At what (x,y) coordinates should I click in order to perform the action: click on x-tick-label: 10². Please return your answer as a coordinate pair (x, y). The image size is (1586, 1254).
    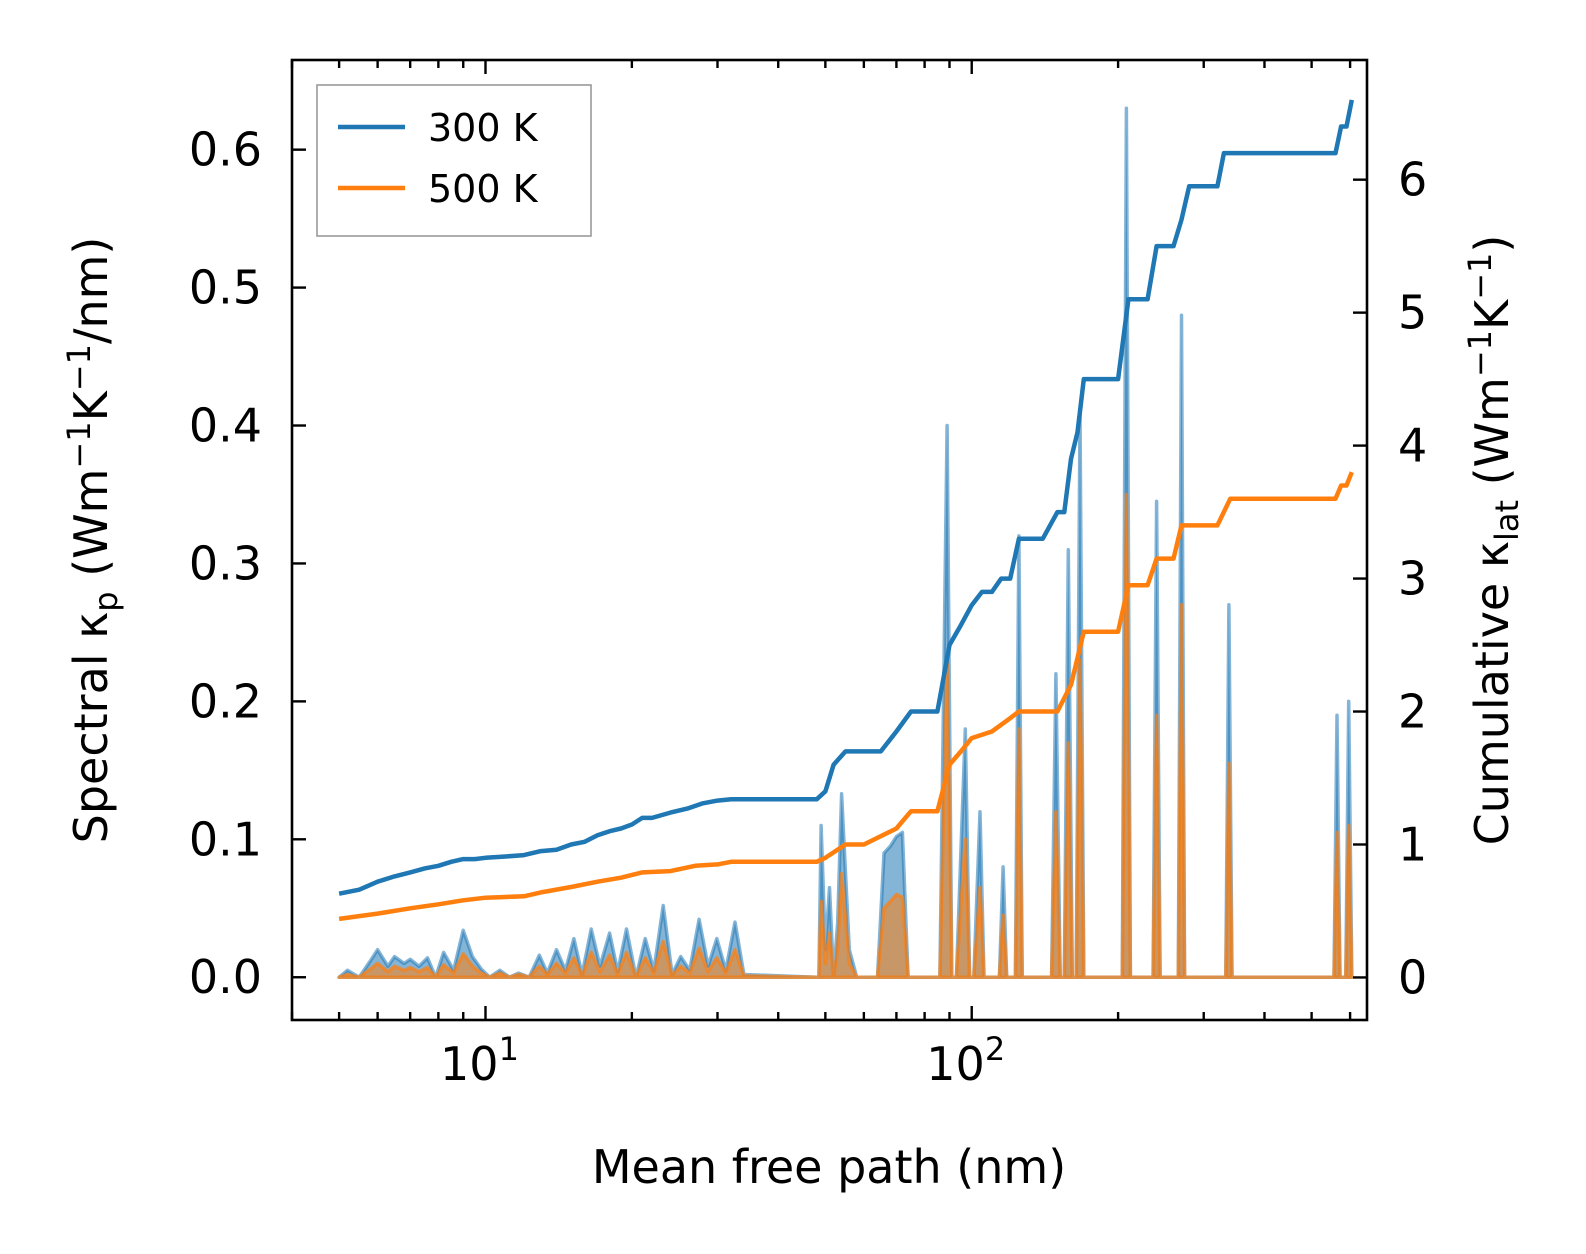
    Looking at the image, I should click on (965, 1060).